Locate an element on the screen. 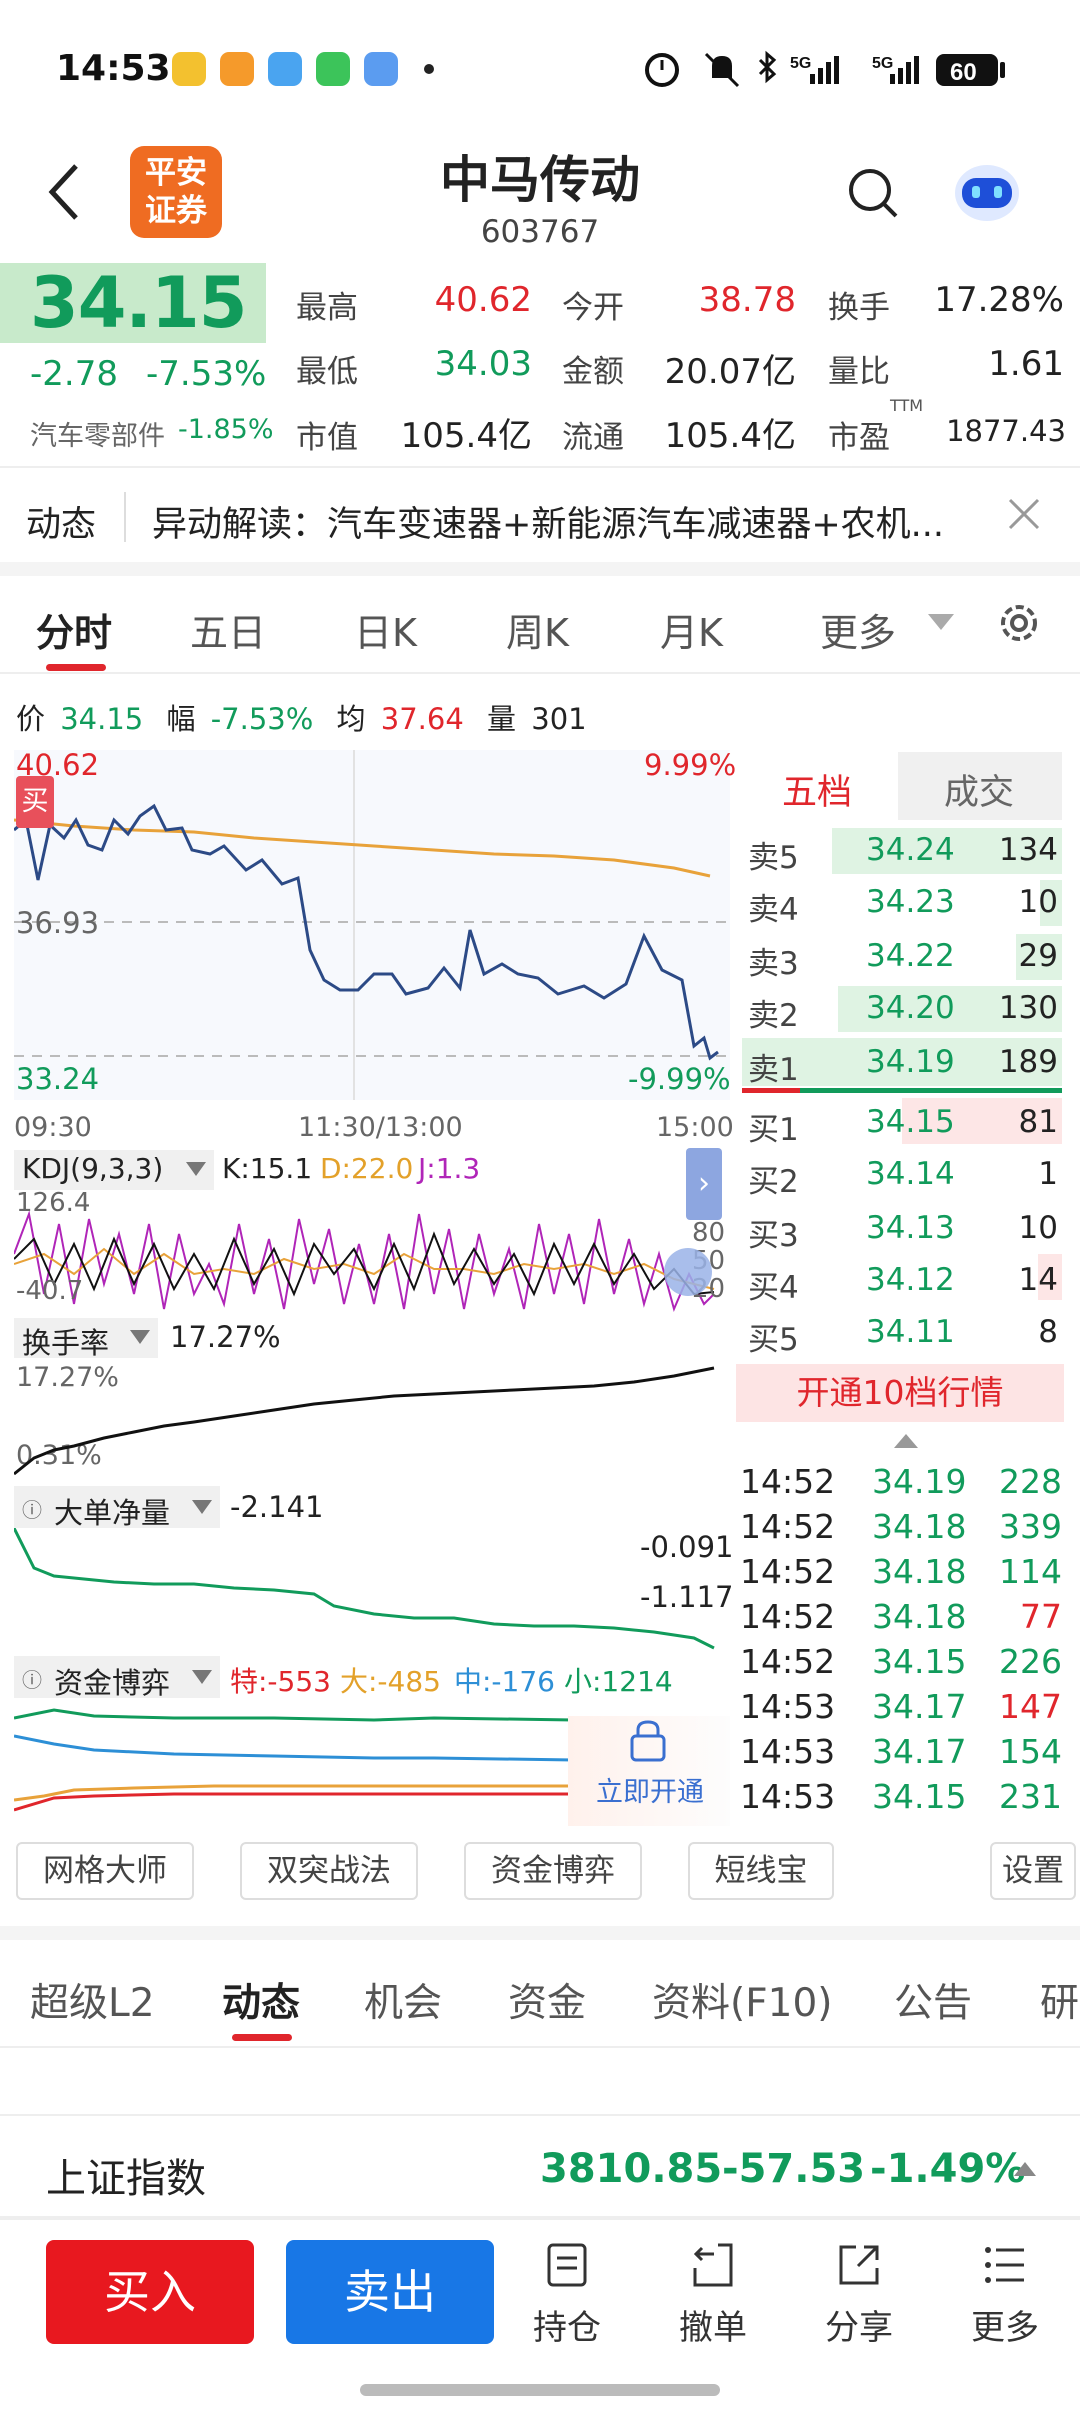 Image resolution: width=1080 pixels, height=2412 pixels. search-icon is located at coordinates (873, 193).